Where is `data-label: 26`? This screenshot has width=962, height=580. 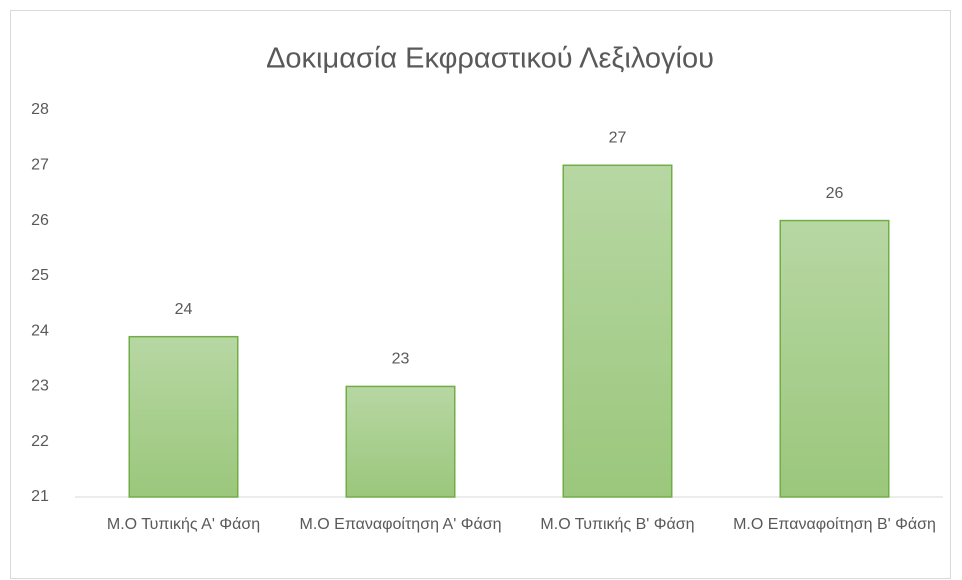
data-label: 26 is located at coordinates (835, 193).